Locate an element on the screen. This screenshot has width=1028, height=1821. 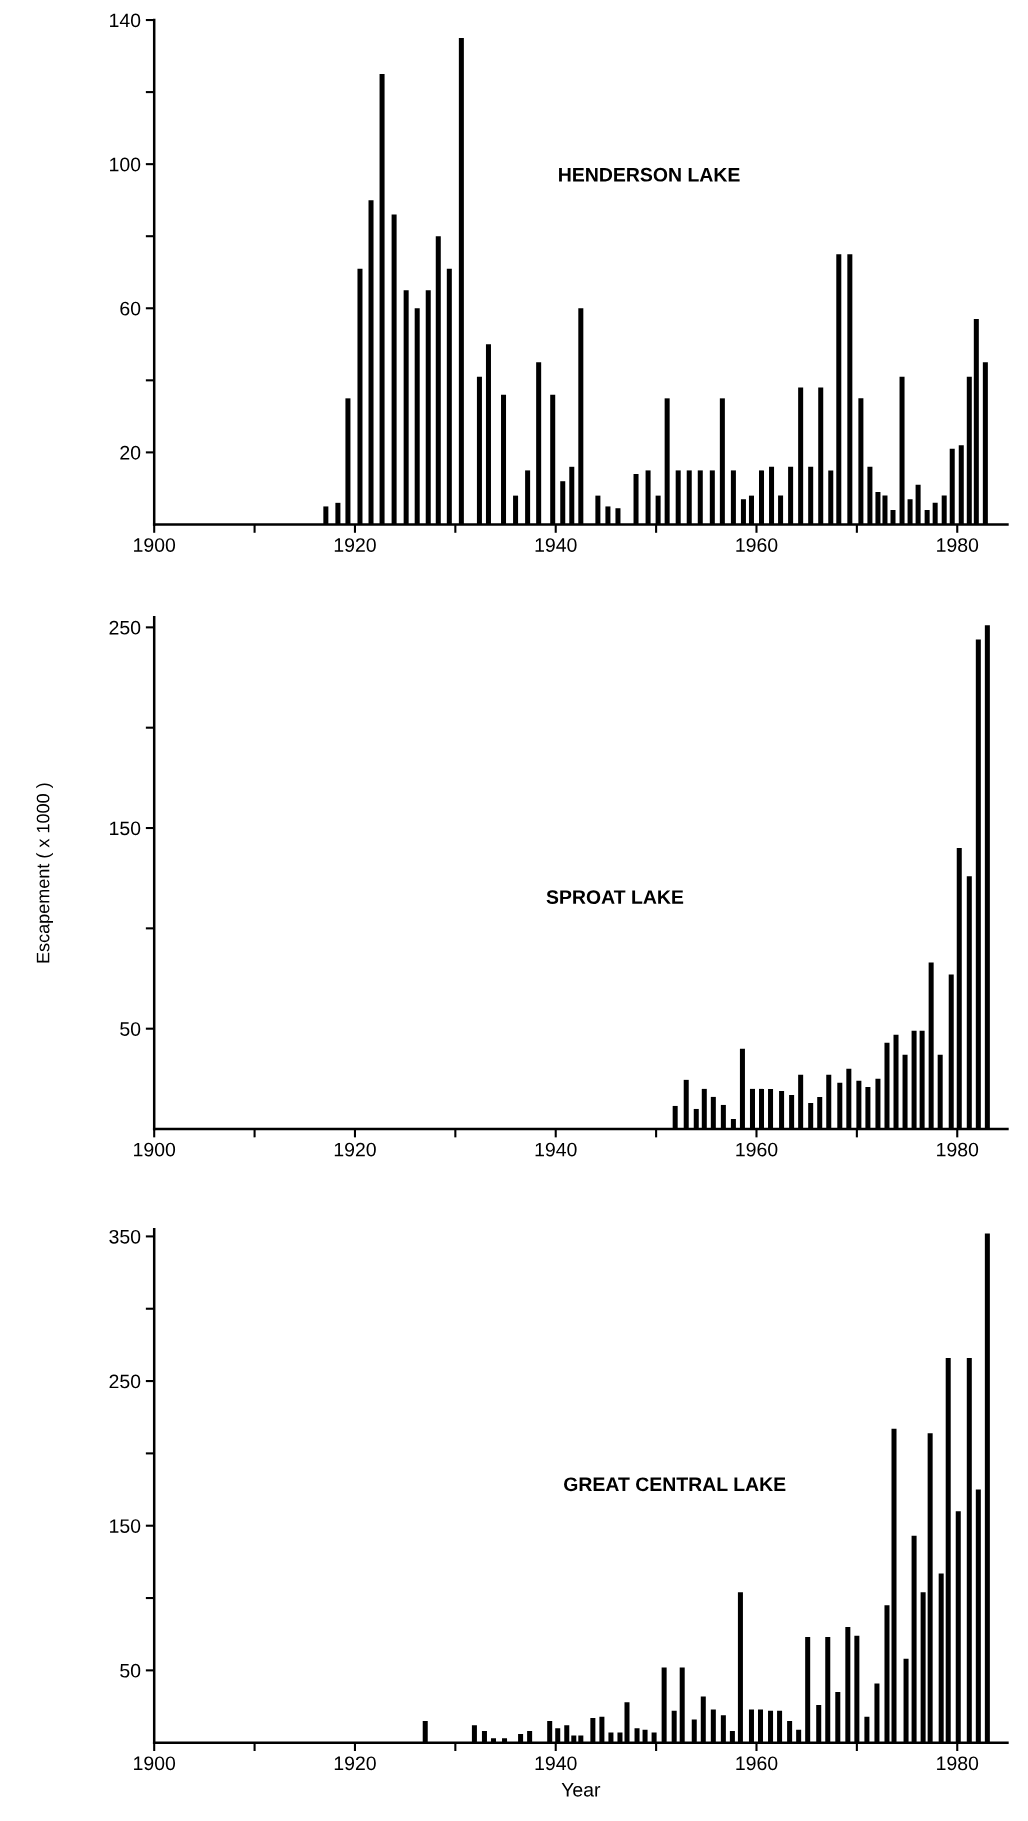
y-axis-title: Escapement ( x 1000 ) is located at coordinates (45, 873).